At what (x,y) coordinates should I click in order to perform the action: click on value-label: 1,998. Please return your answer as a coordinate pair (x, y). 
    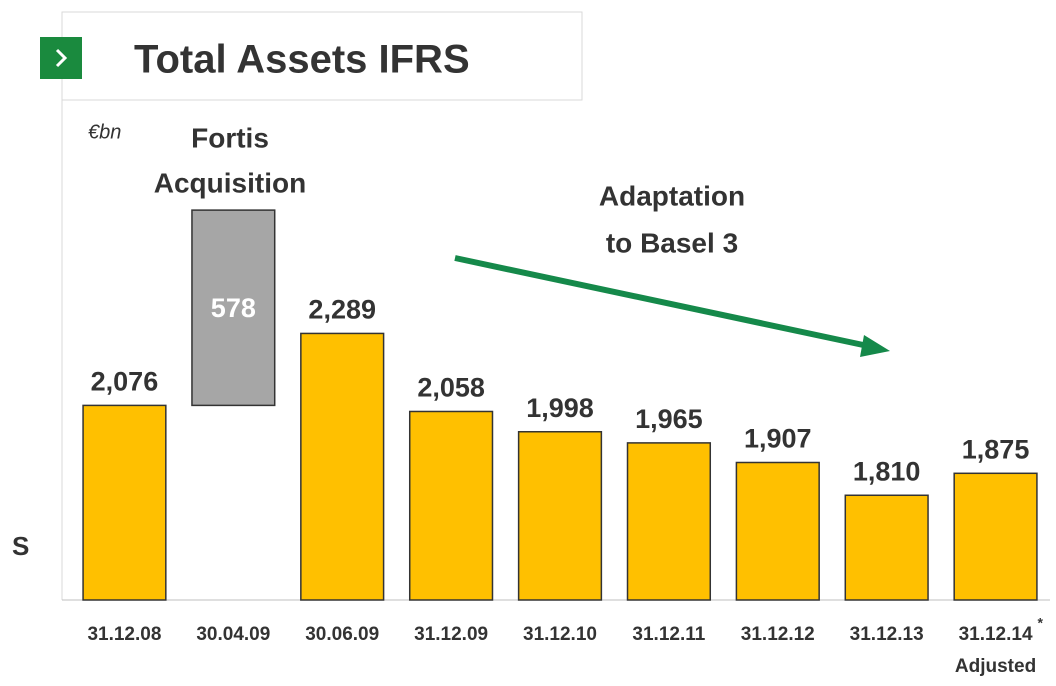
    Looking at the image, I should click on (560, 408).